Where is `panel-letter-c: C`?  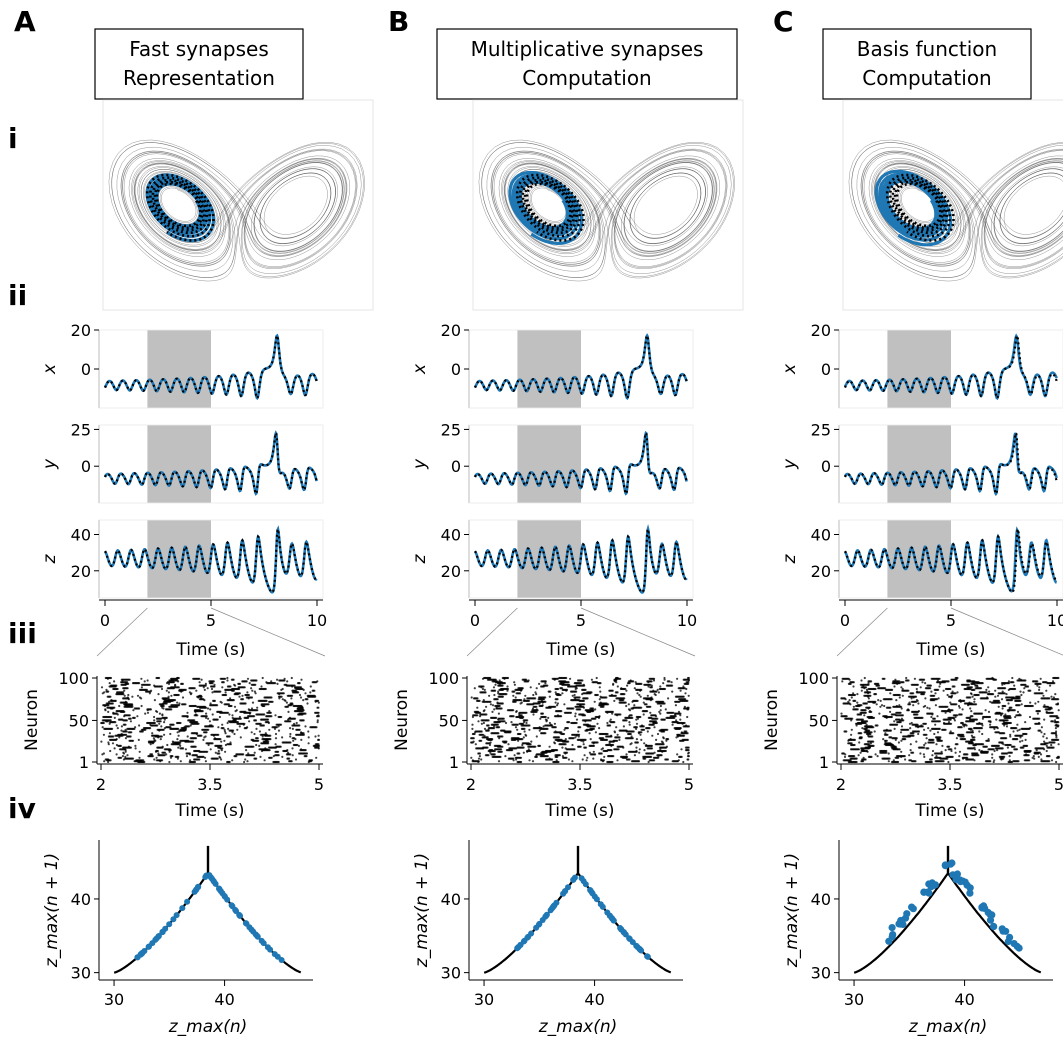
panel-letter-c: C is located at coordinates (783, 21).